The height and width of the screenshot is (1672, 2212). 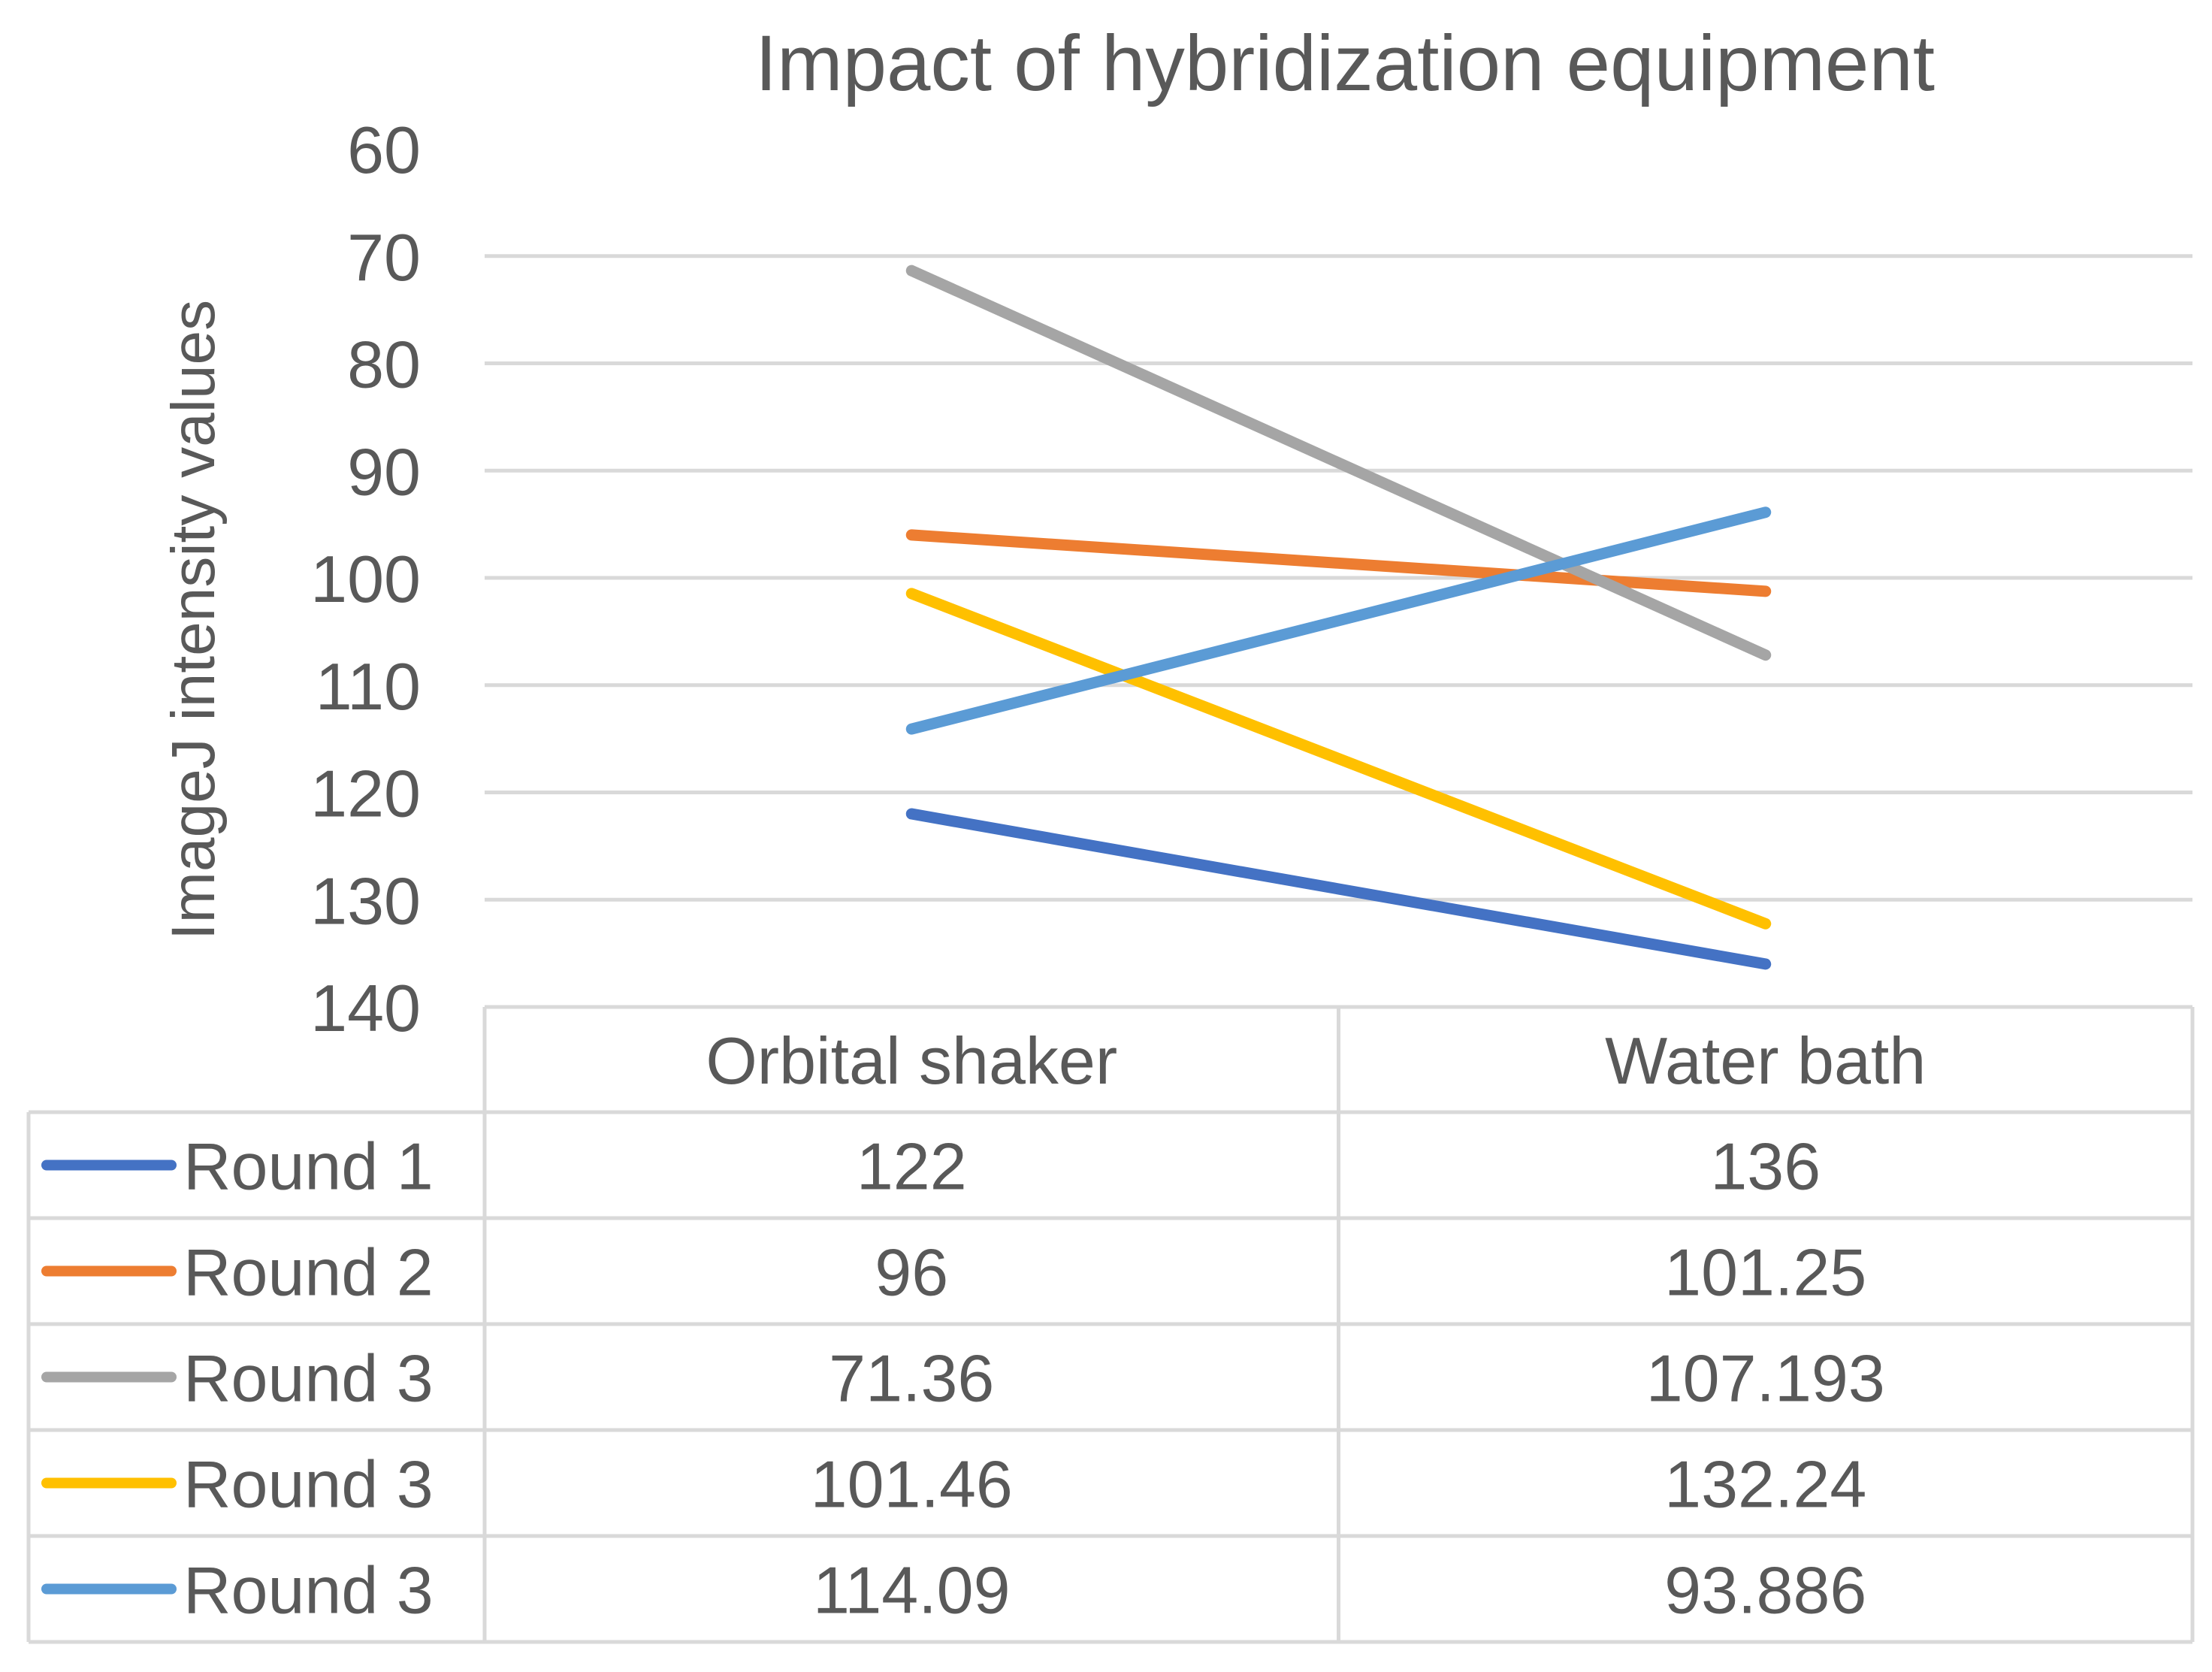 I want to click on y-axis-label: ImageJ intensity values, so click(x=193, y=620).